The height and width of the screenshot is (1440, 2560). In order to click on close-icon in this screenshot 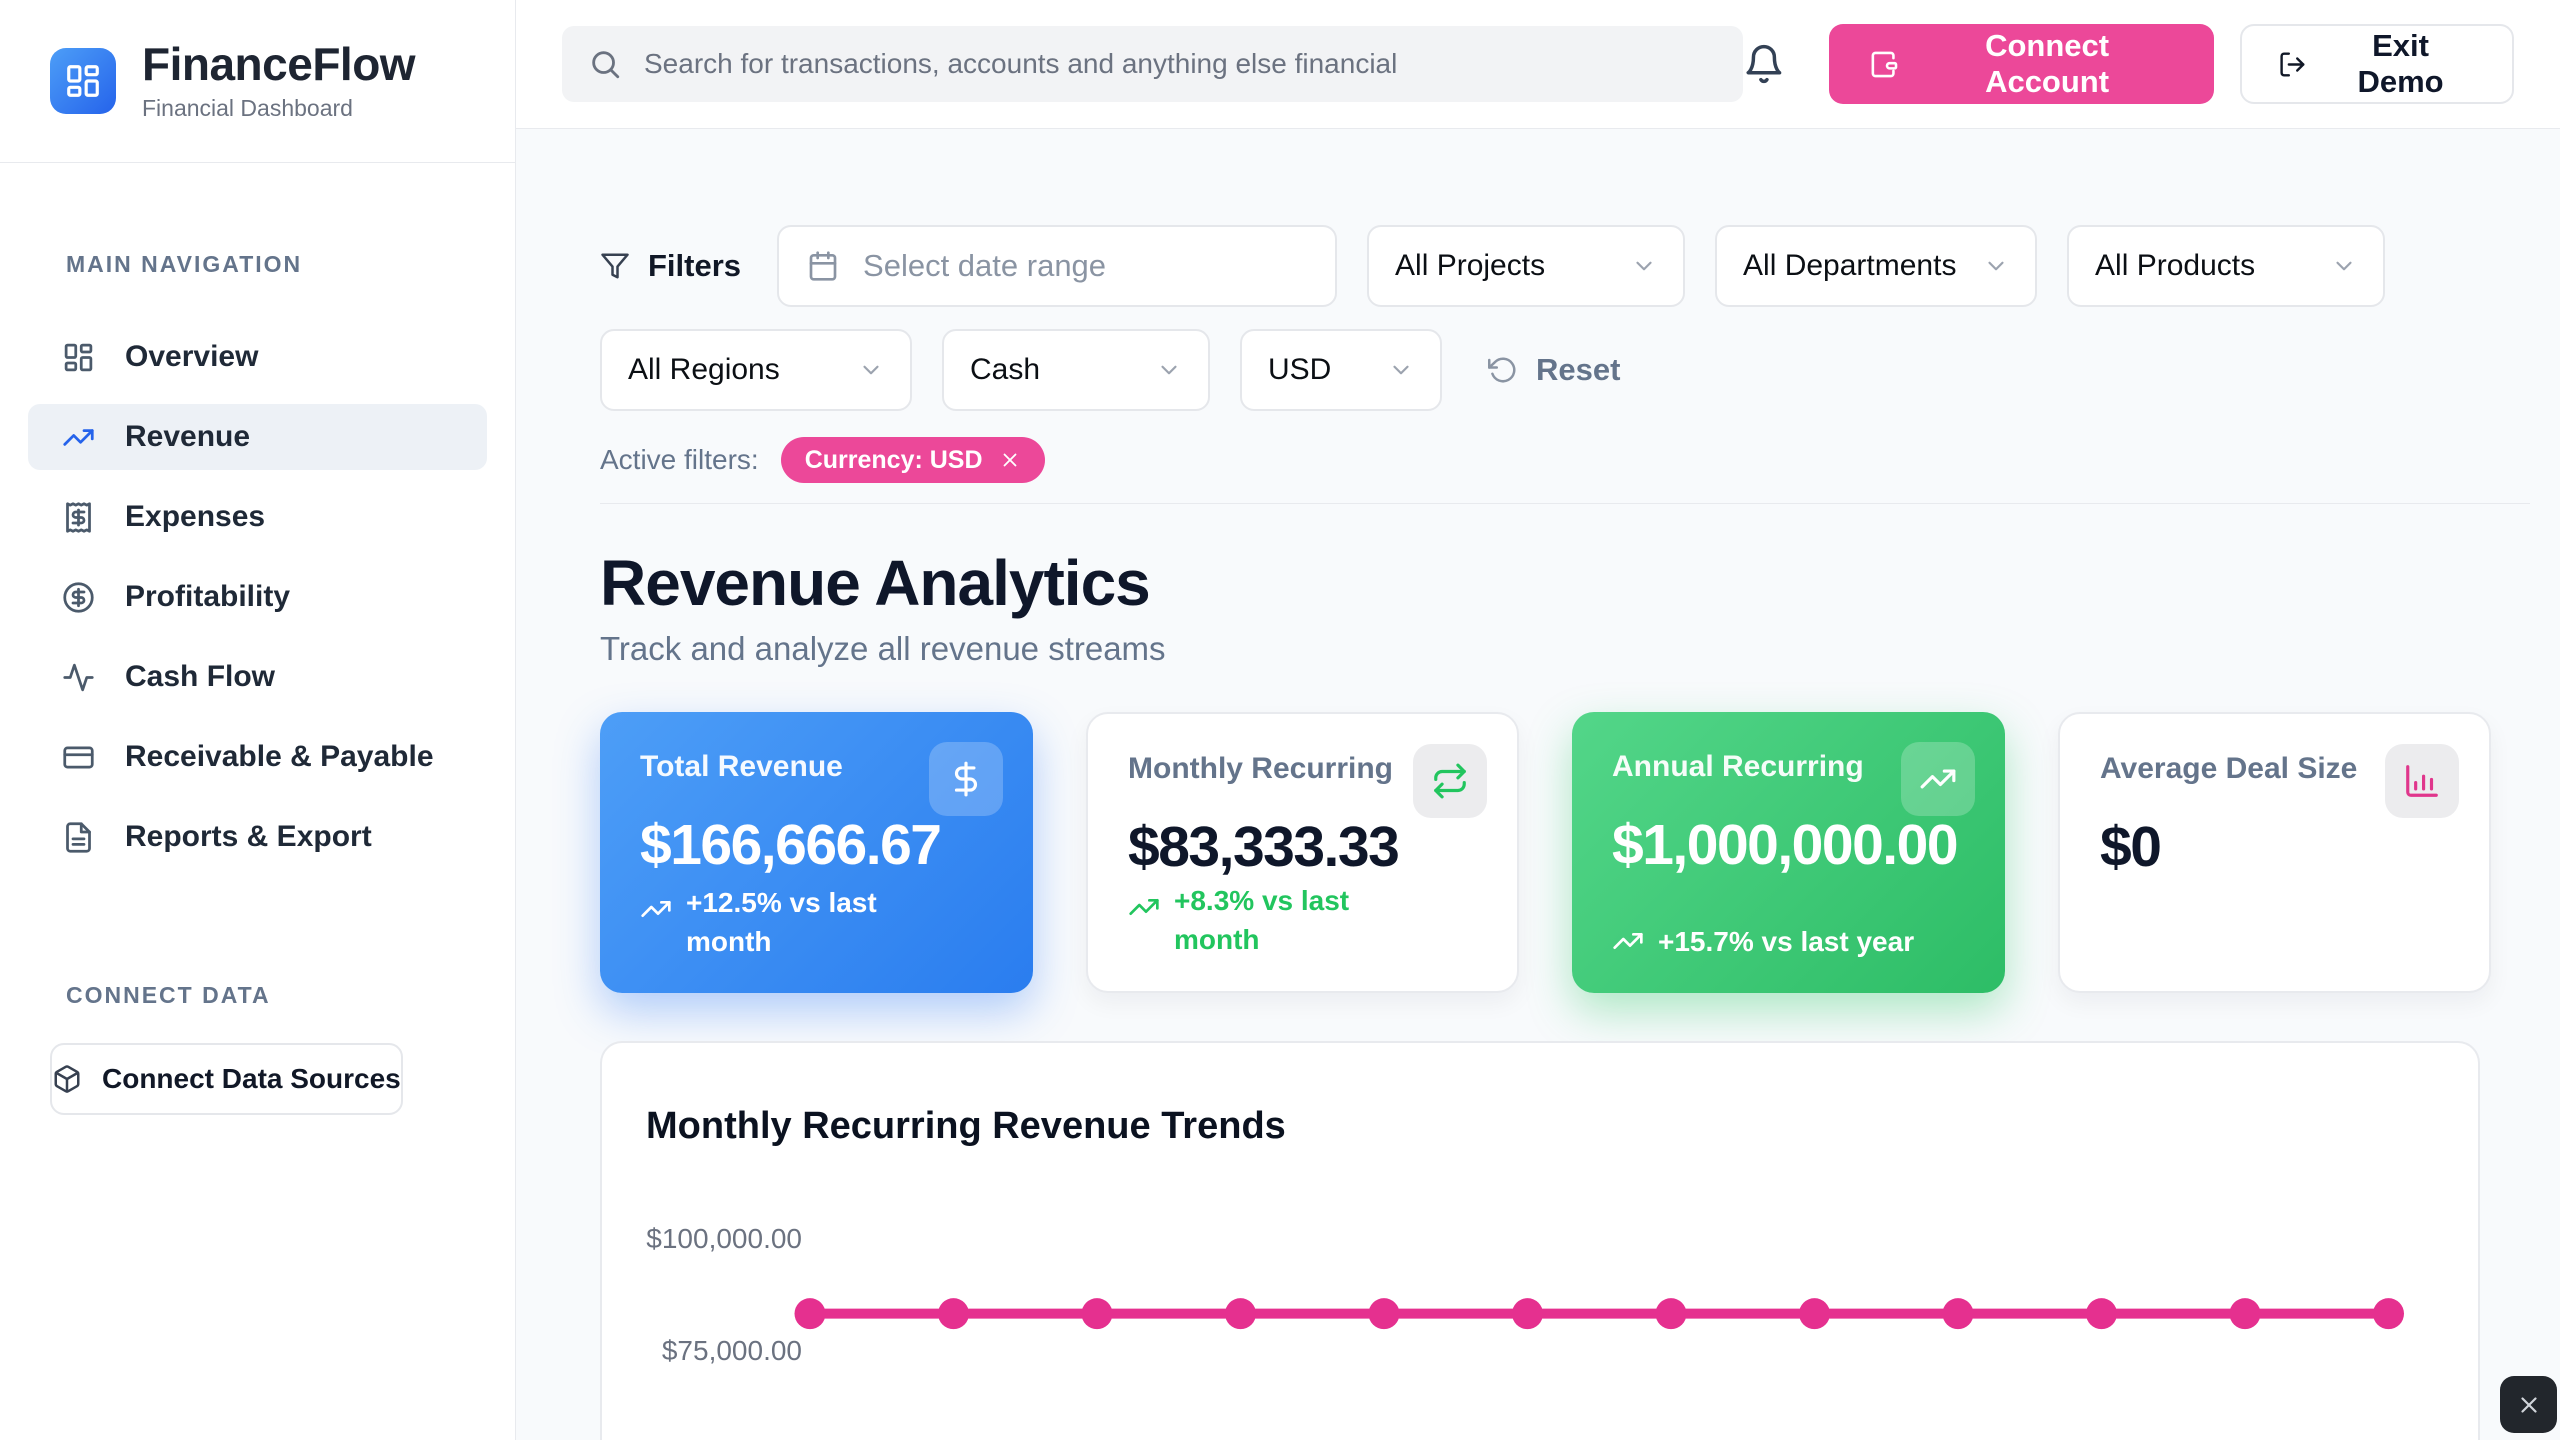, I will do `click(1010, 460)`.